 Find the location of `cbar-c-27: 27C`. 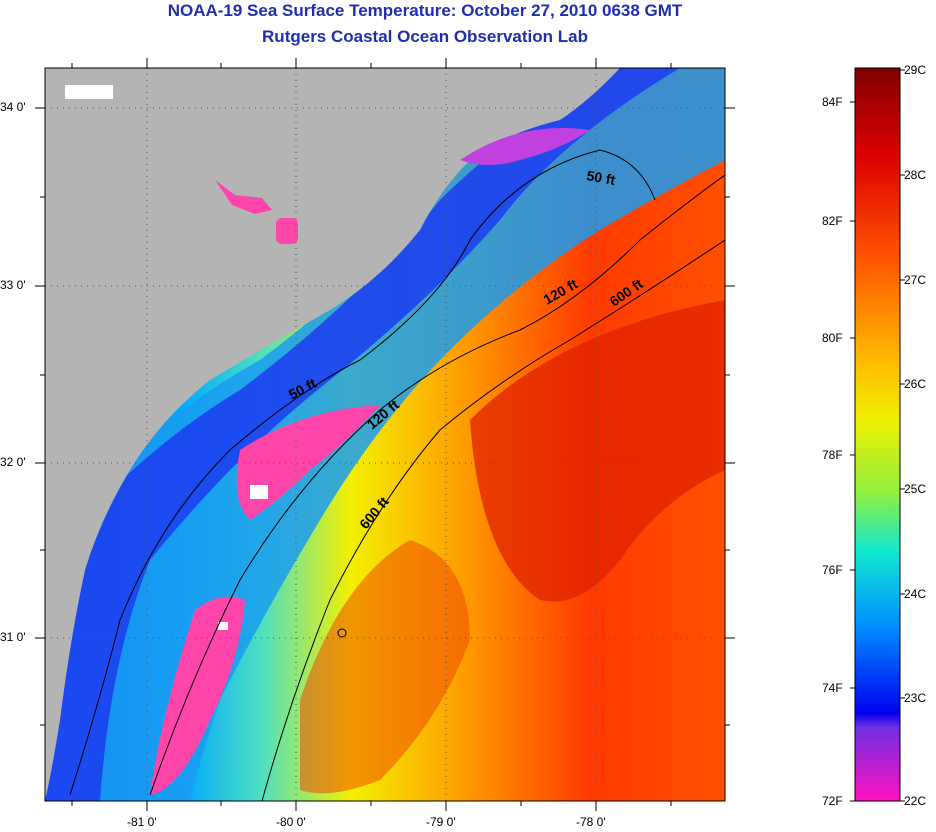

cbar-c-27: 27C is located at coordinates (915, 280).